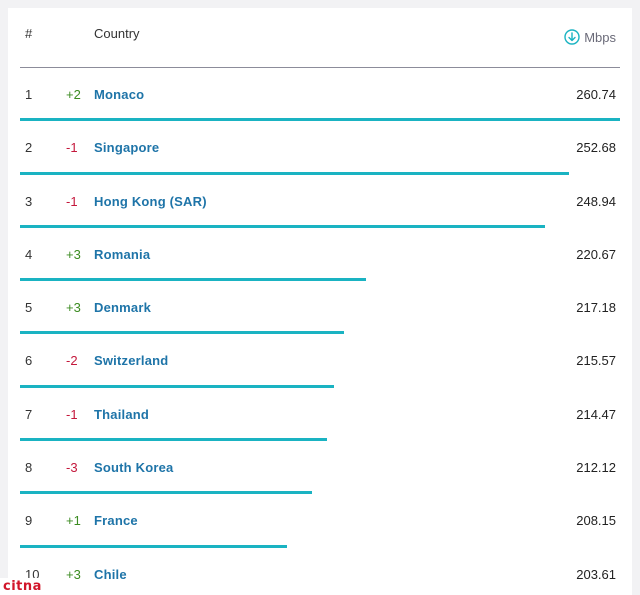 The image size is (640, 595). What do you see at coordinates (596, 521) in the screenshot?
I see `speed-value: 208.15` at bounding box center [596, 521].